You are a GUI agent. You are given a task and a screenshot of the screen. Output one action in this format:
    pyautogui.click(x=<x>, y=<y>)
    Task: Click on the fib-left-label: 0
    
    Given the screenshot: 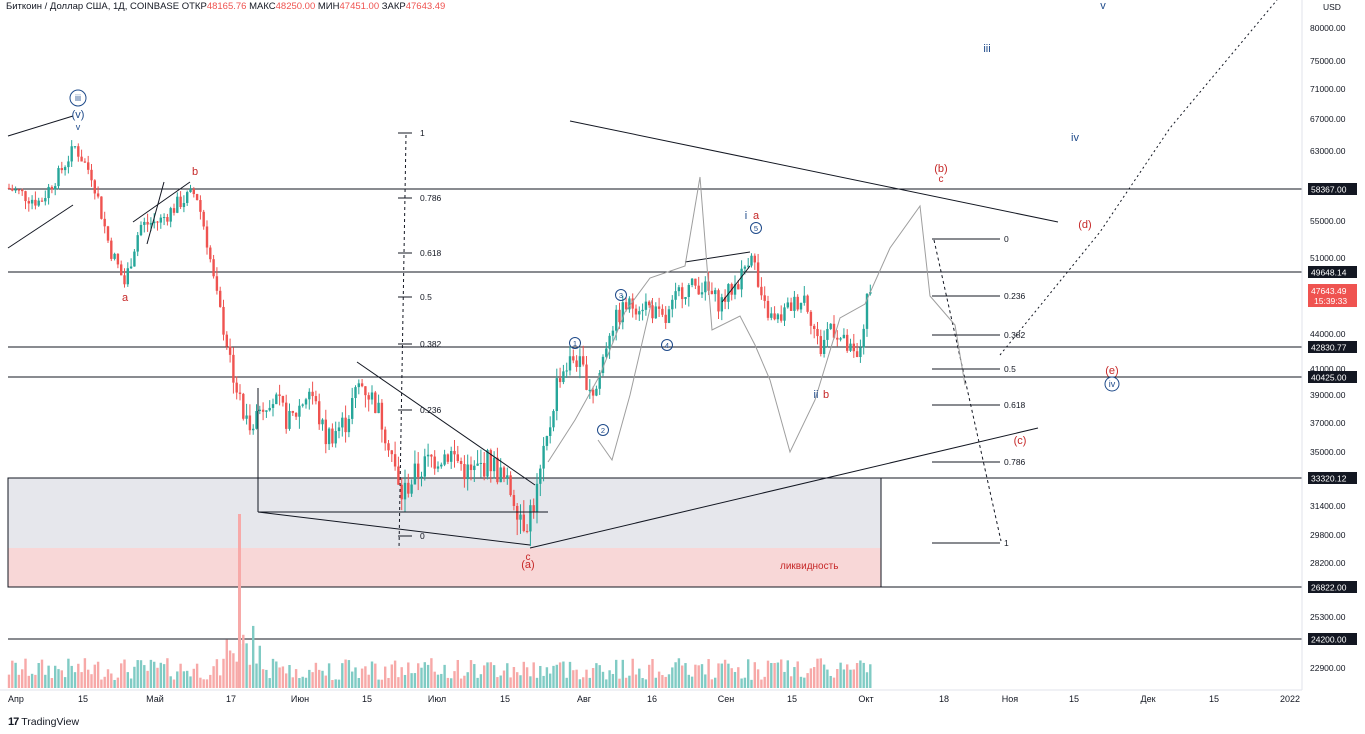 What is the action you would take?
    pyautogui.click(x=422, y=536)
    